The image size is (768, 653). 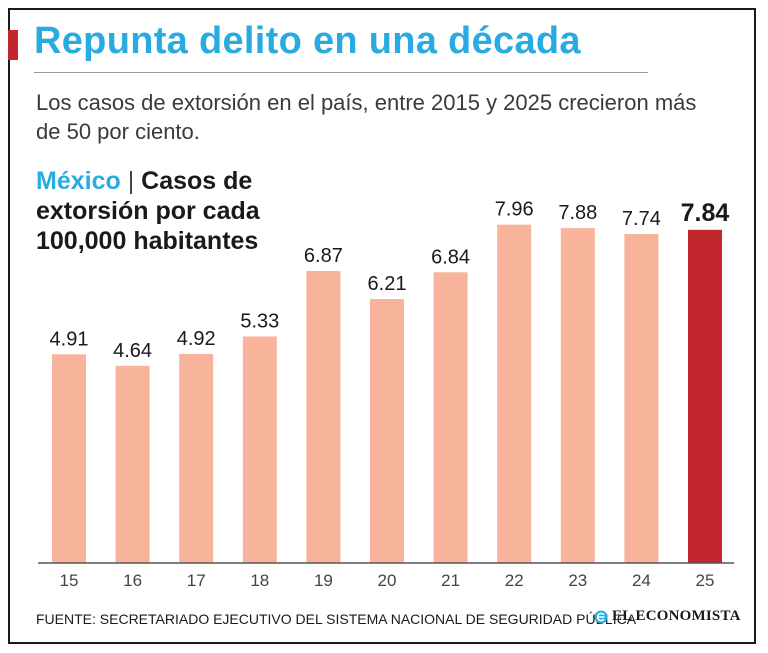 What do you see at coordinates (307, 41) in the screenshot?
I see `page-title: Repunta delito en una década` at bounding box center [307, 41].